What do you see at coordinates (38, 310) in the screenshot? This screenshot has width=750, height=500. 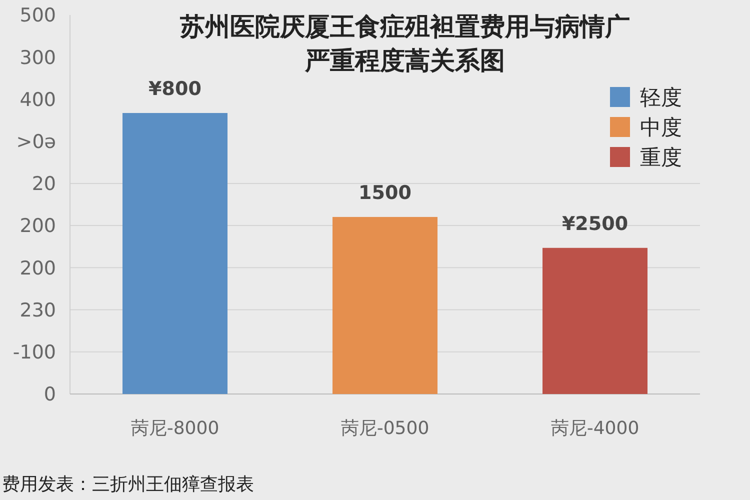 I see `text: 230` at bounding box center [38, 310].